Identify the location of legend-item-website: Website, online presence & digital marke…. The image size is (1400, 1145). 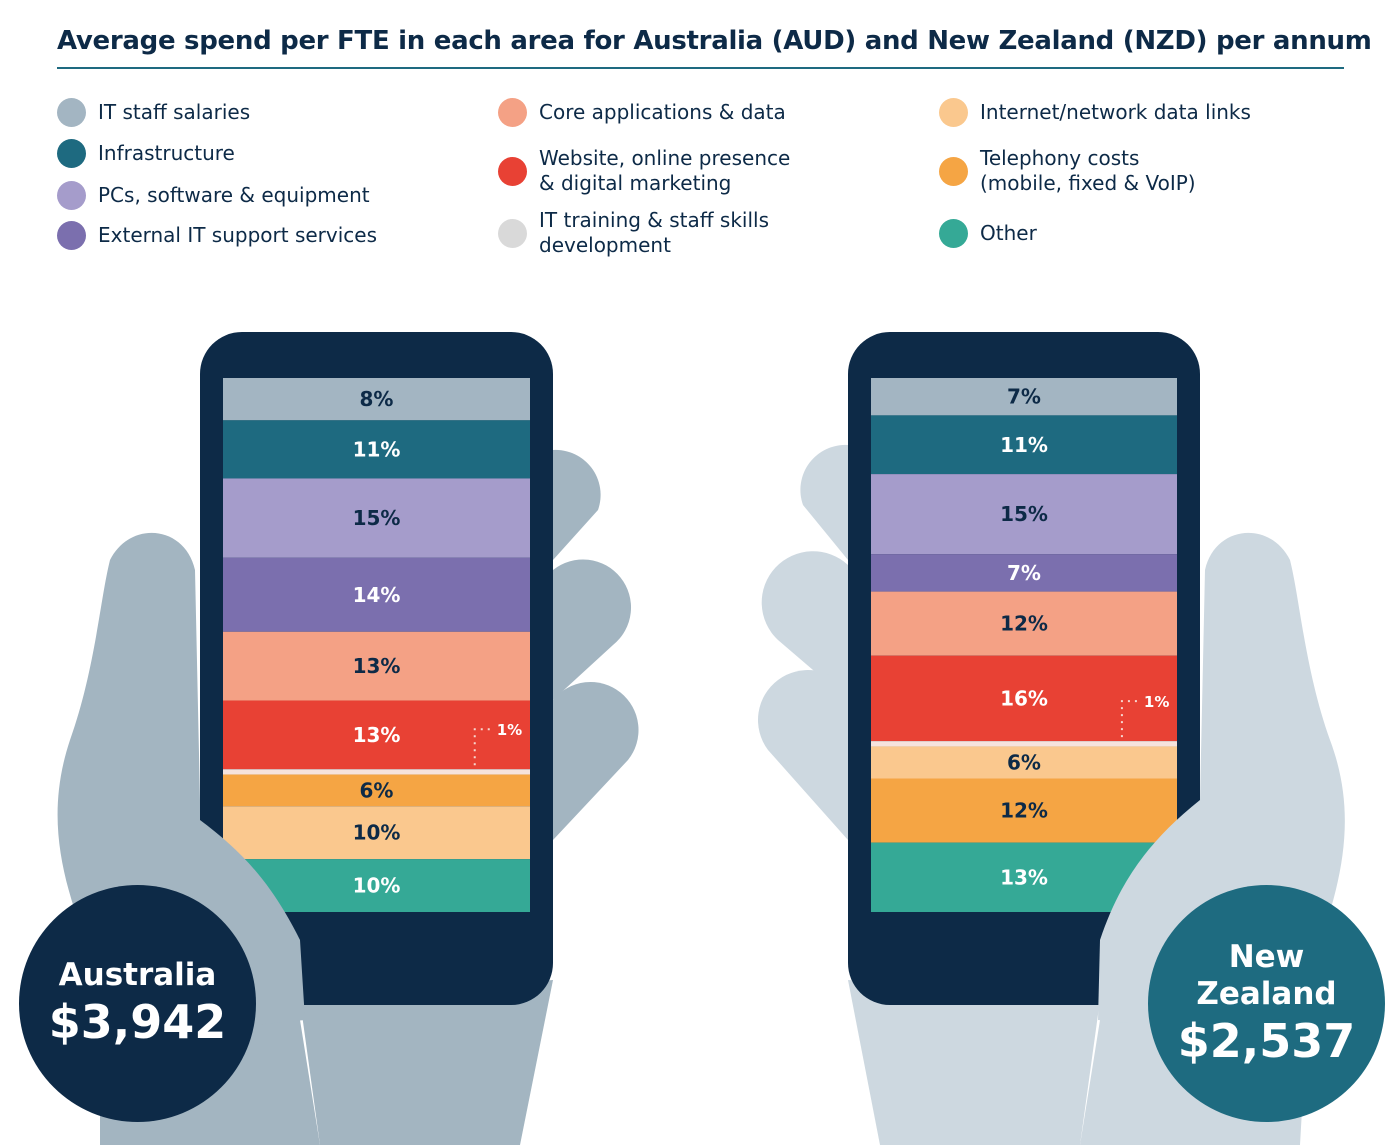
(648, 171).